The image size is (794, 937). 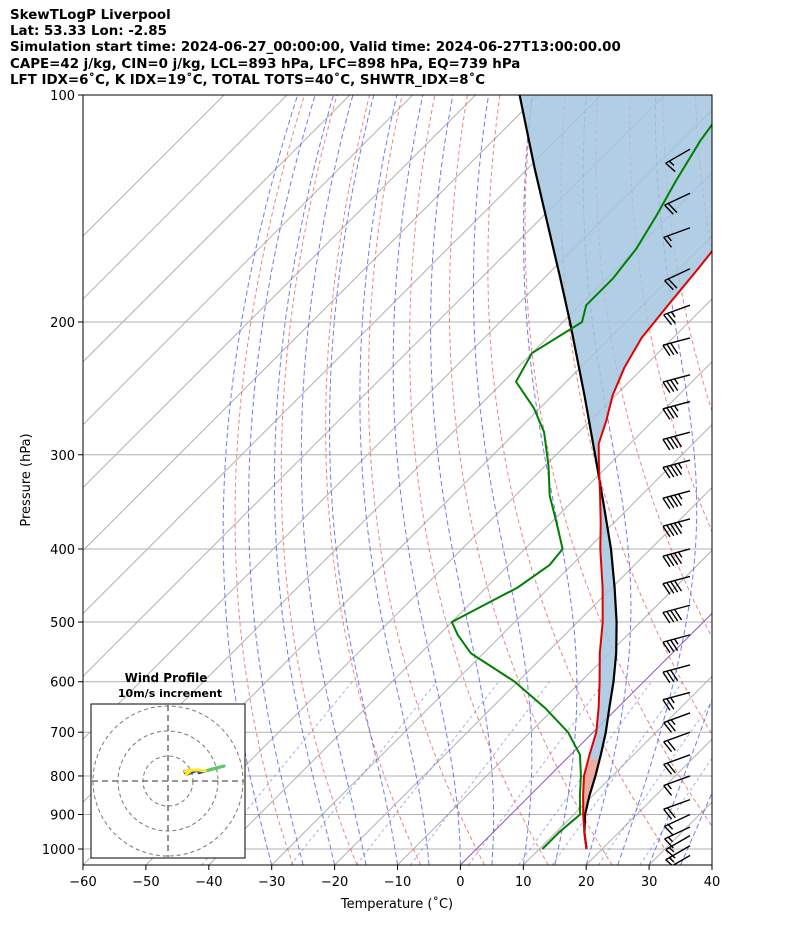 What do you see at coordinates (62, 550) in the screenshot?
I see `y-tick-label: 400` at bounding box center [62, 550].